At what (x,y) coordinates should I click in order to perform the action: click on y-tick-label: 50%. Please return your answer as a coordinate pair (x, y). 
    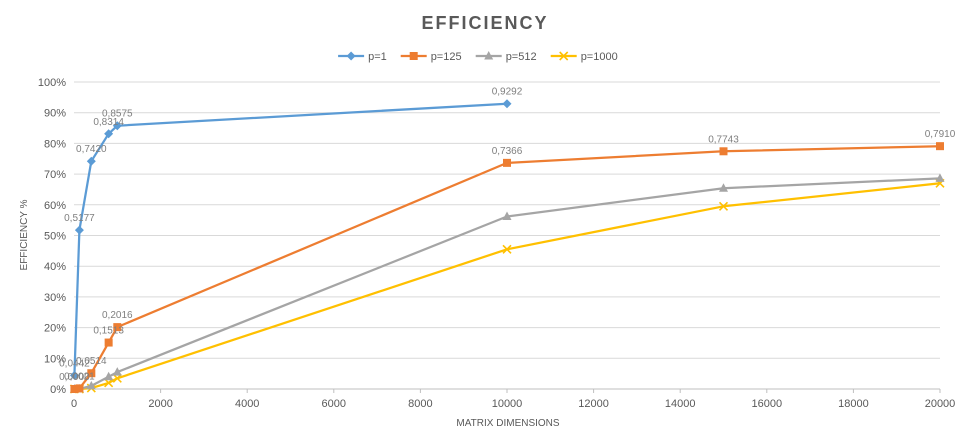
    Looking at the image, I should click on (55, 237).